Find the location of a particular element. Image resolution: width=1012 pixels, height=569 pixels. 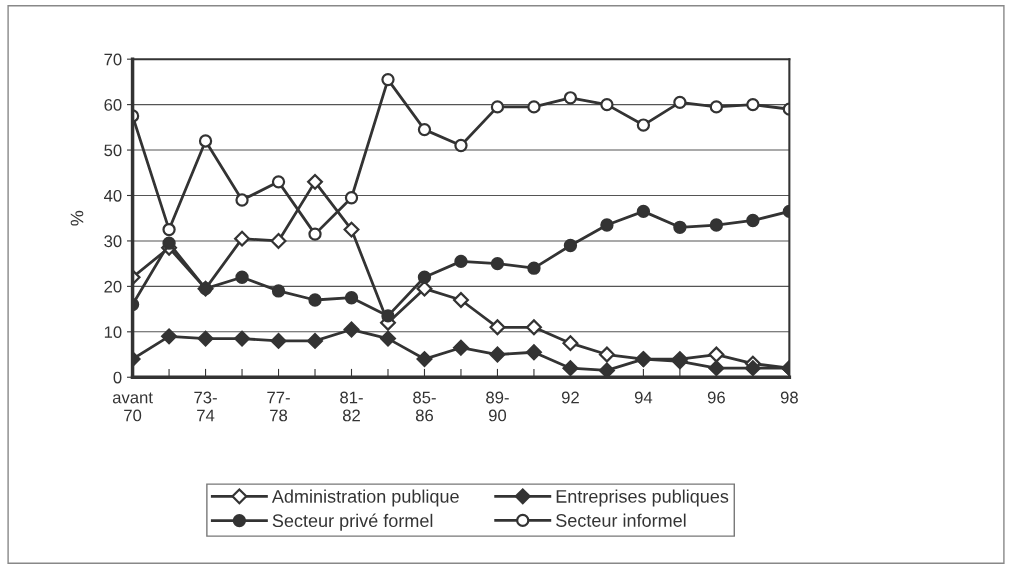

y-tick-label: 60 is located at coordinates (113, 105).